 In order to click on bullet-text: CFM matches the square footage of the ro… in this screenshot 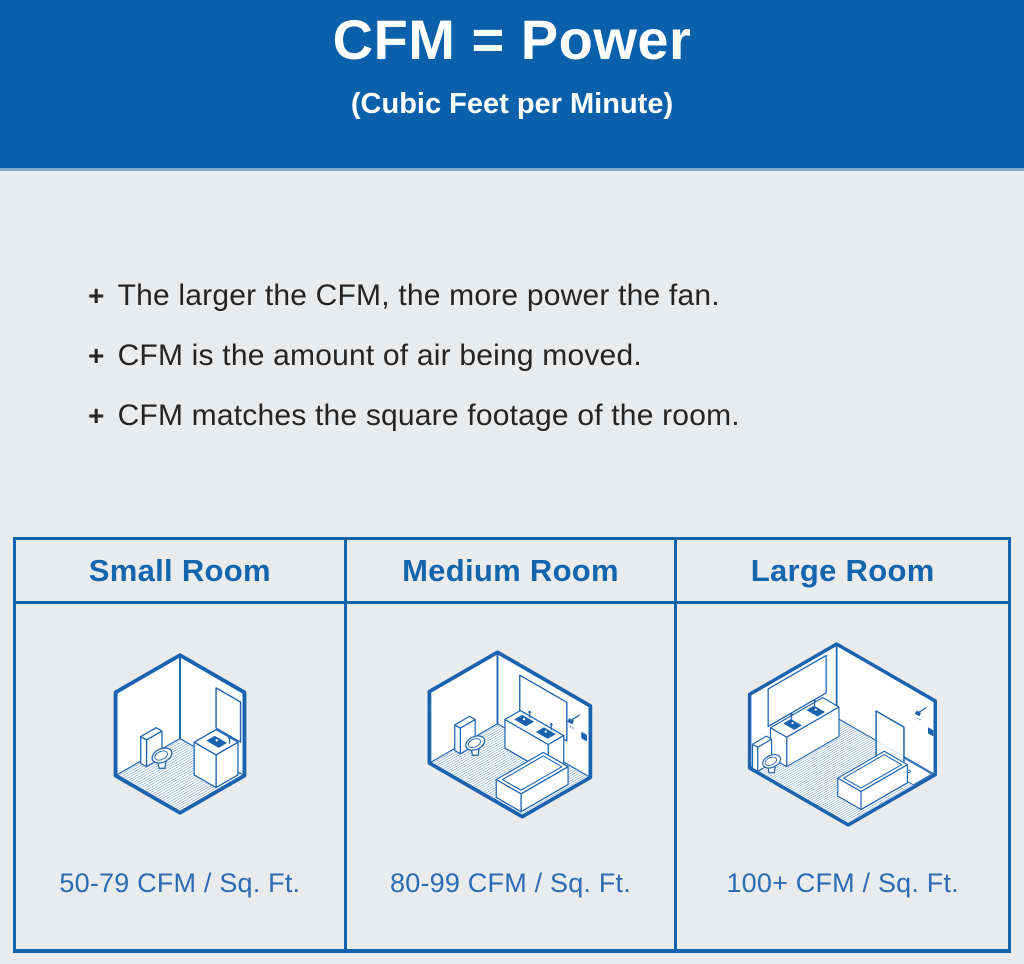, I will do `click(428, 415)`.